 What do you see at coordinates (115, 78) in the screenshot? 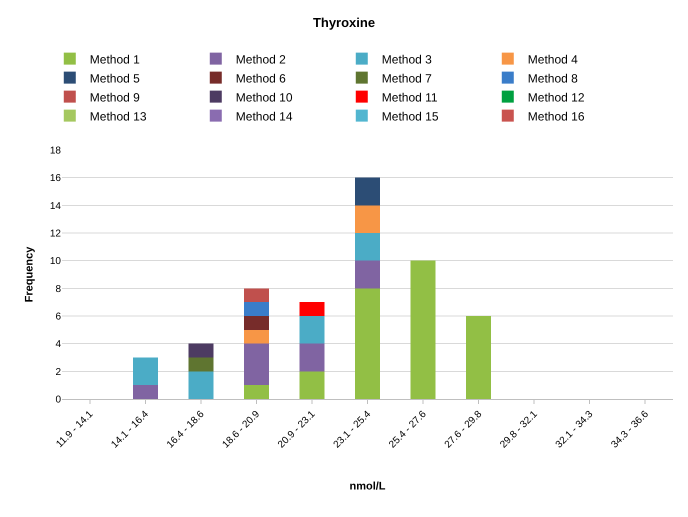
I see `legend-label: Method 5` at bounding box center [115, 78].